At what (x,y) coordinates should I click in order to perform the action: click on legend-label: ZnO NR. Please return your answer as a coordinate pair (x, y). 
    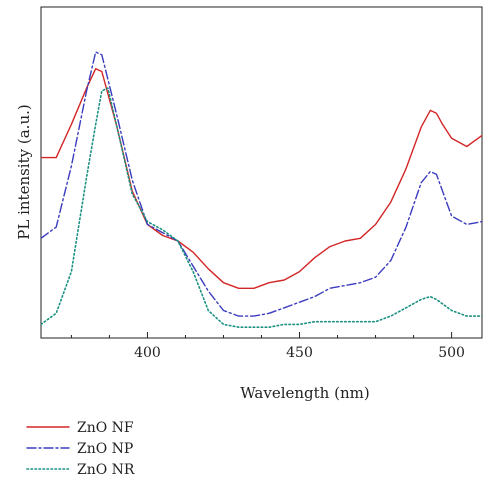
    Looking at the image, I should click on (106, 470).